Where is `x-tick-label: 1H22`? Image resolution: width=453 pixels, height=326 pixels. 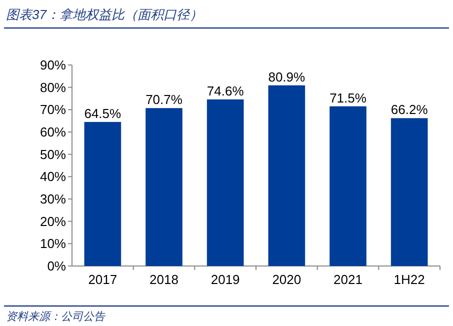 x-tick-label: 1H22 is located at coordinates (409, 279).